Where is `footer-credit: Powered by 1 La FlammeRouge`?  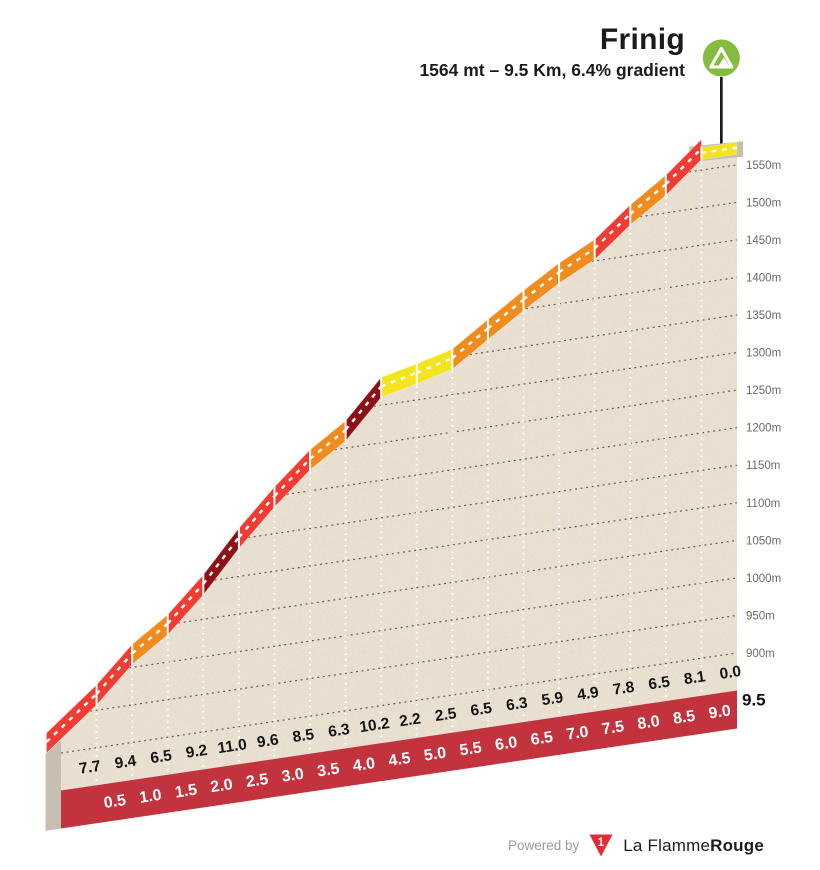
footer-credit: Powered by 1 La FlammeRouge is located at coordinates (636, 845).